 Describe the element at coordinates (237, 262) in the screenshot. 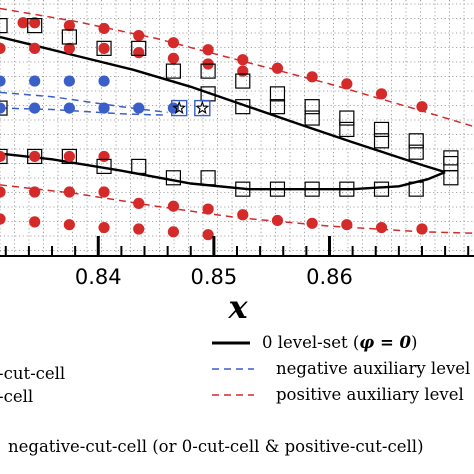

I see `x-axis-ticks: 0.84 0.85 0.86` at that location.